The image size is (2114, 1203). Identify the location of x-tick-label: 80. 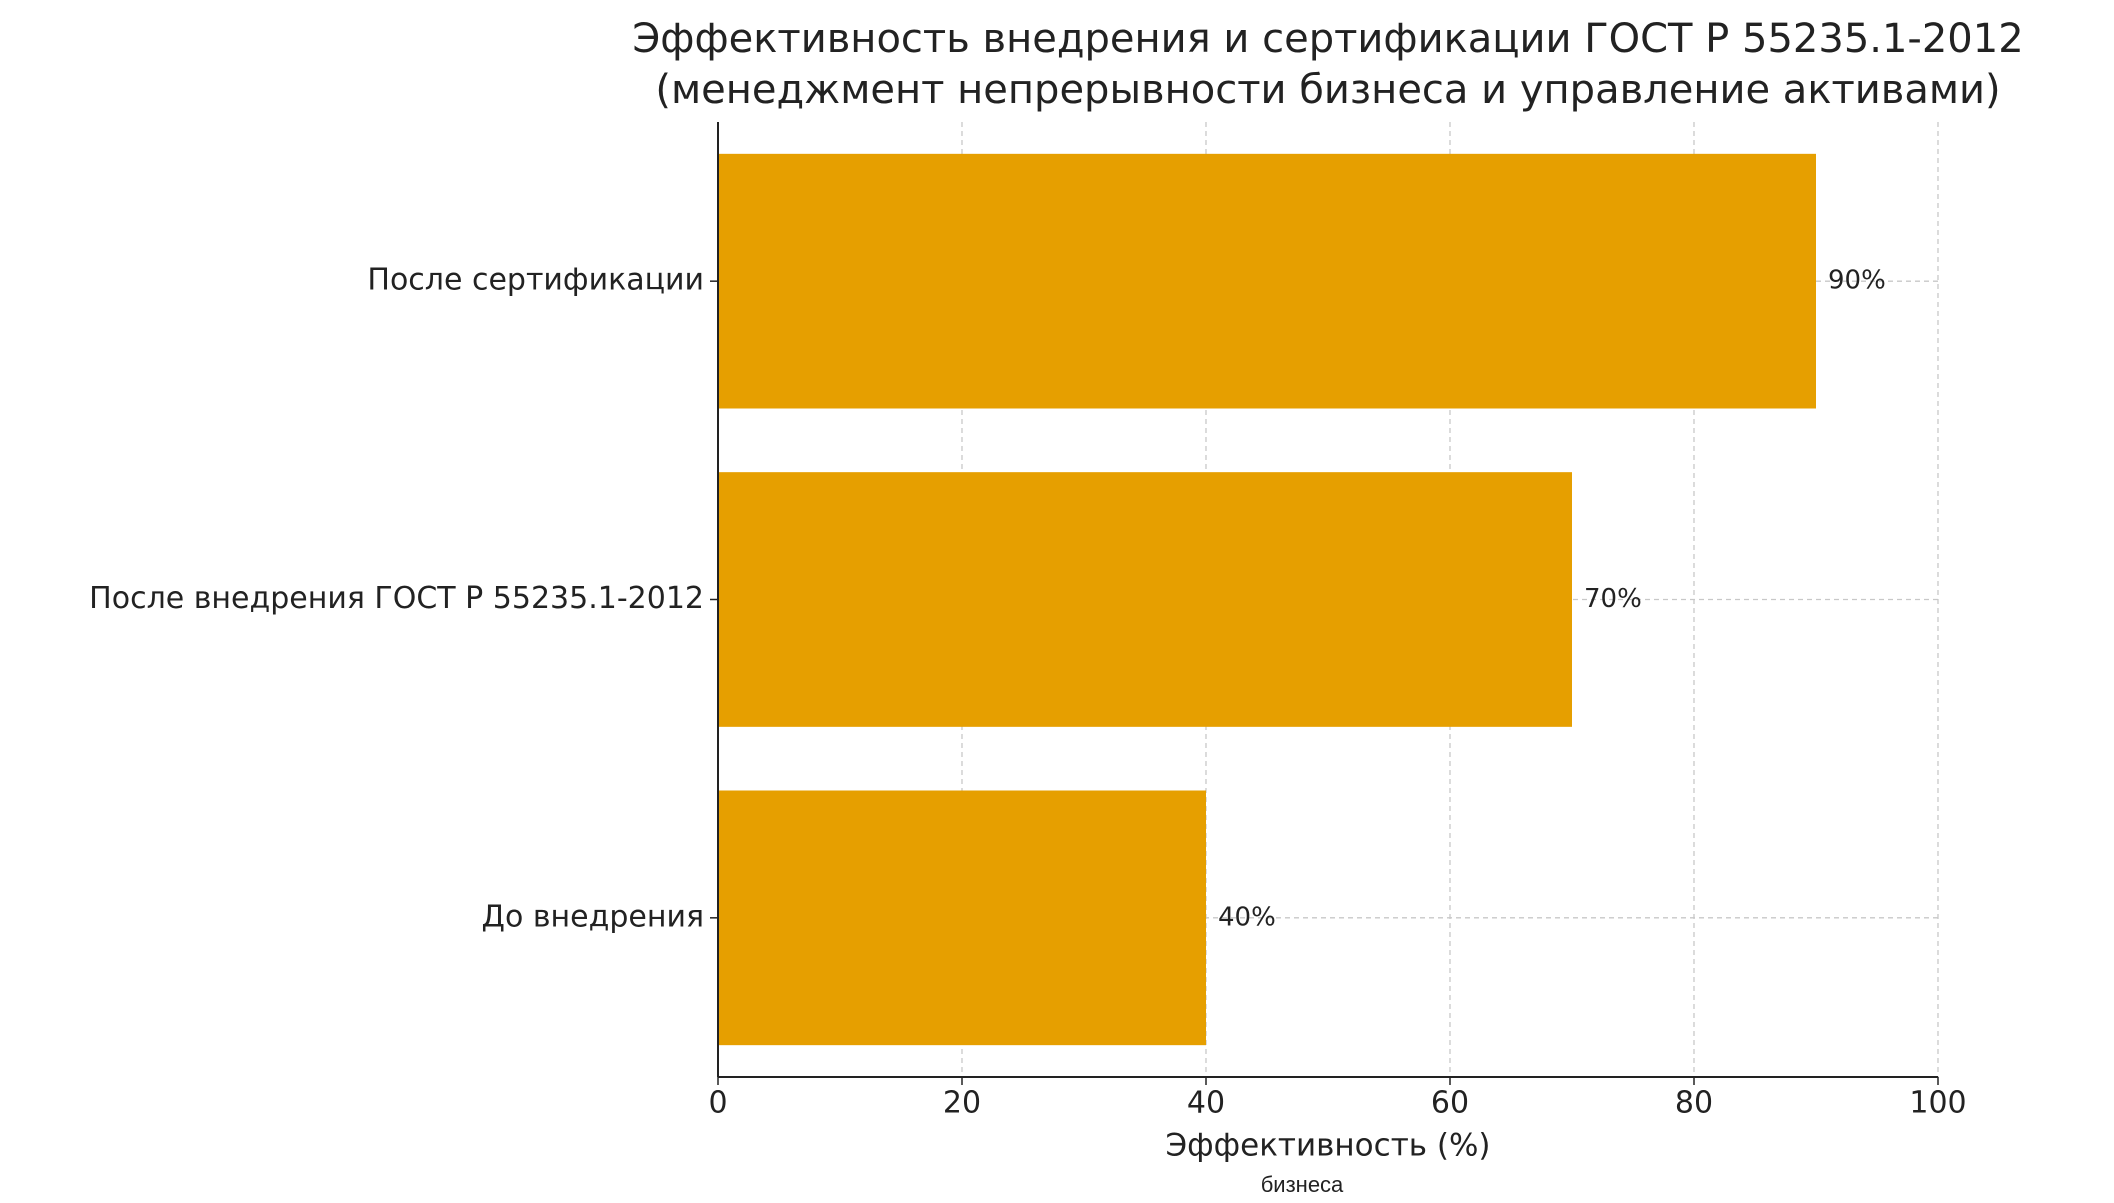
(1694, 1103).